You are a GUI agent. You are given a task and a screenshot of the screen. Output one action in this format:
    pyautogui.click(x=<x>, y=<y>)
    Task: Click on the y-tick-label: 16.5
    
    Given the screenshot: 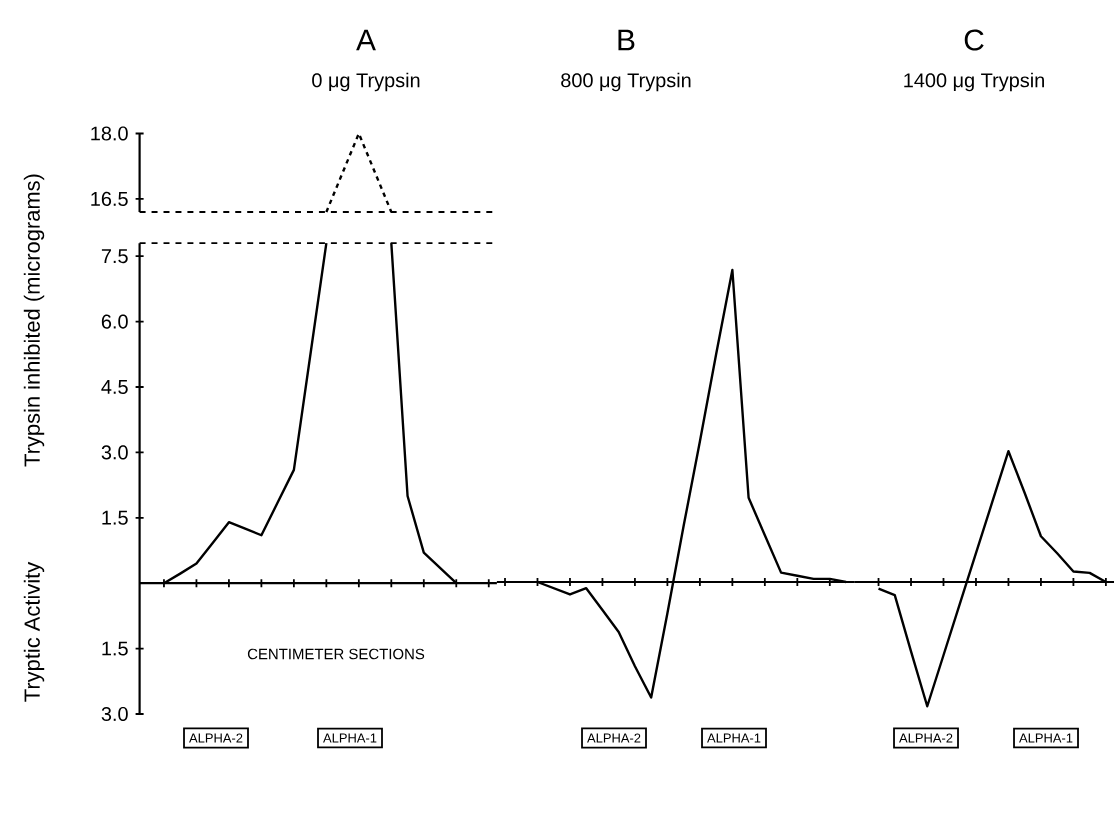 What is the action you would take?
    pyautogui.click(x=109, y=198)
    